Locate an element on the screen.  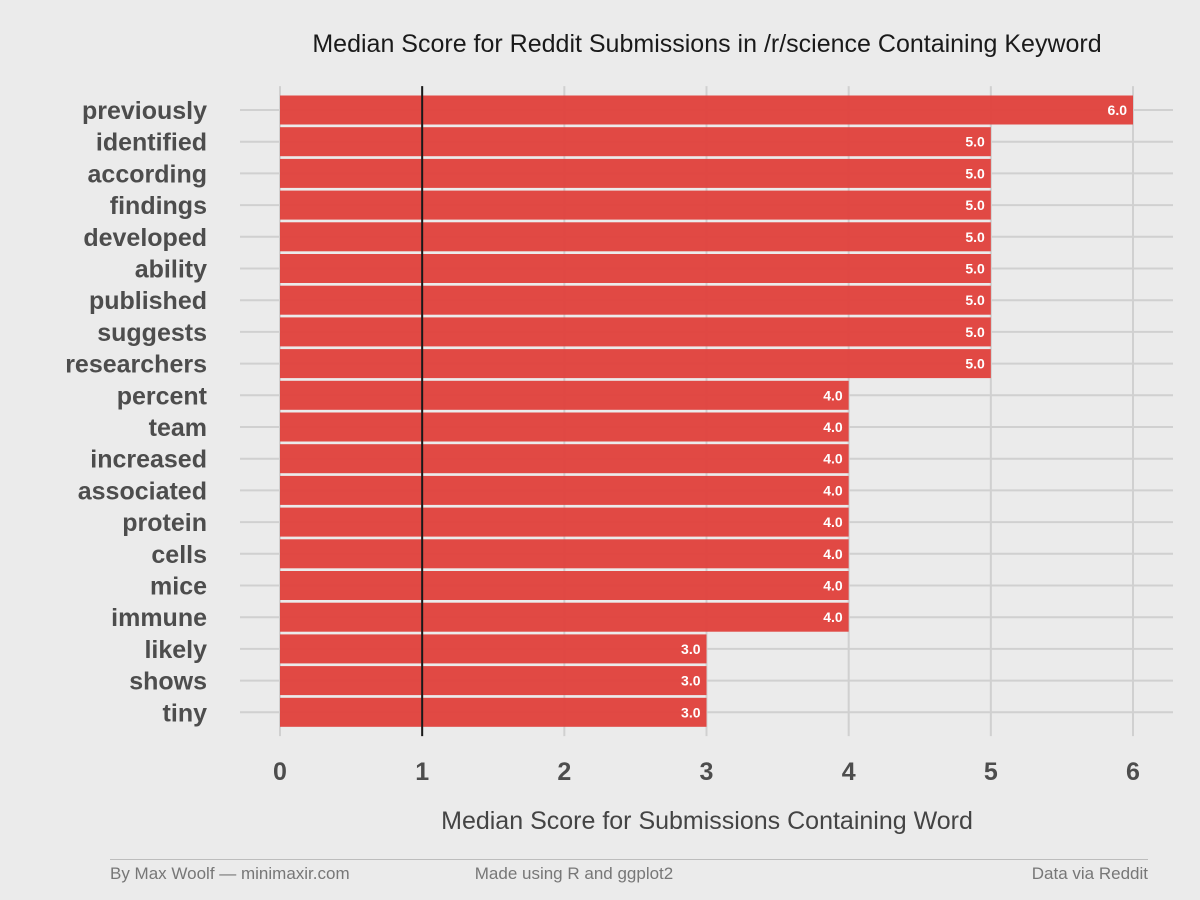
x-tick-label: 1 is located at coordinates (422, 772).